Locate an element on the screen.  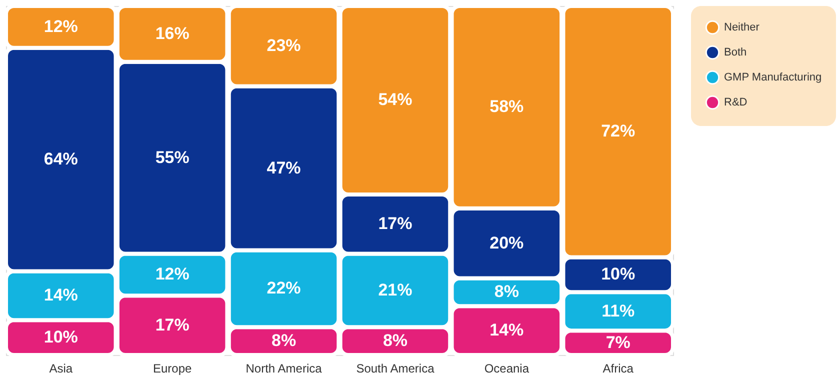
x-tick-label: North America is located at coordinates (284, 369).